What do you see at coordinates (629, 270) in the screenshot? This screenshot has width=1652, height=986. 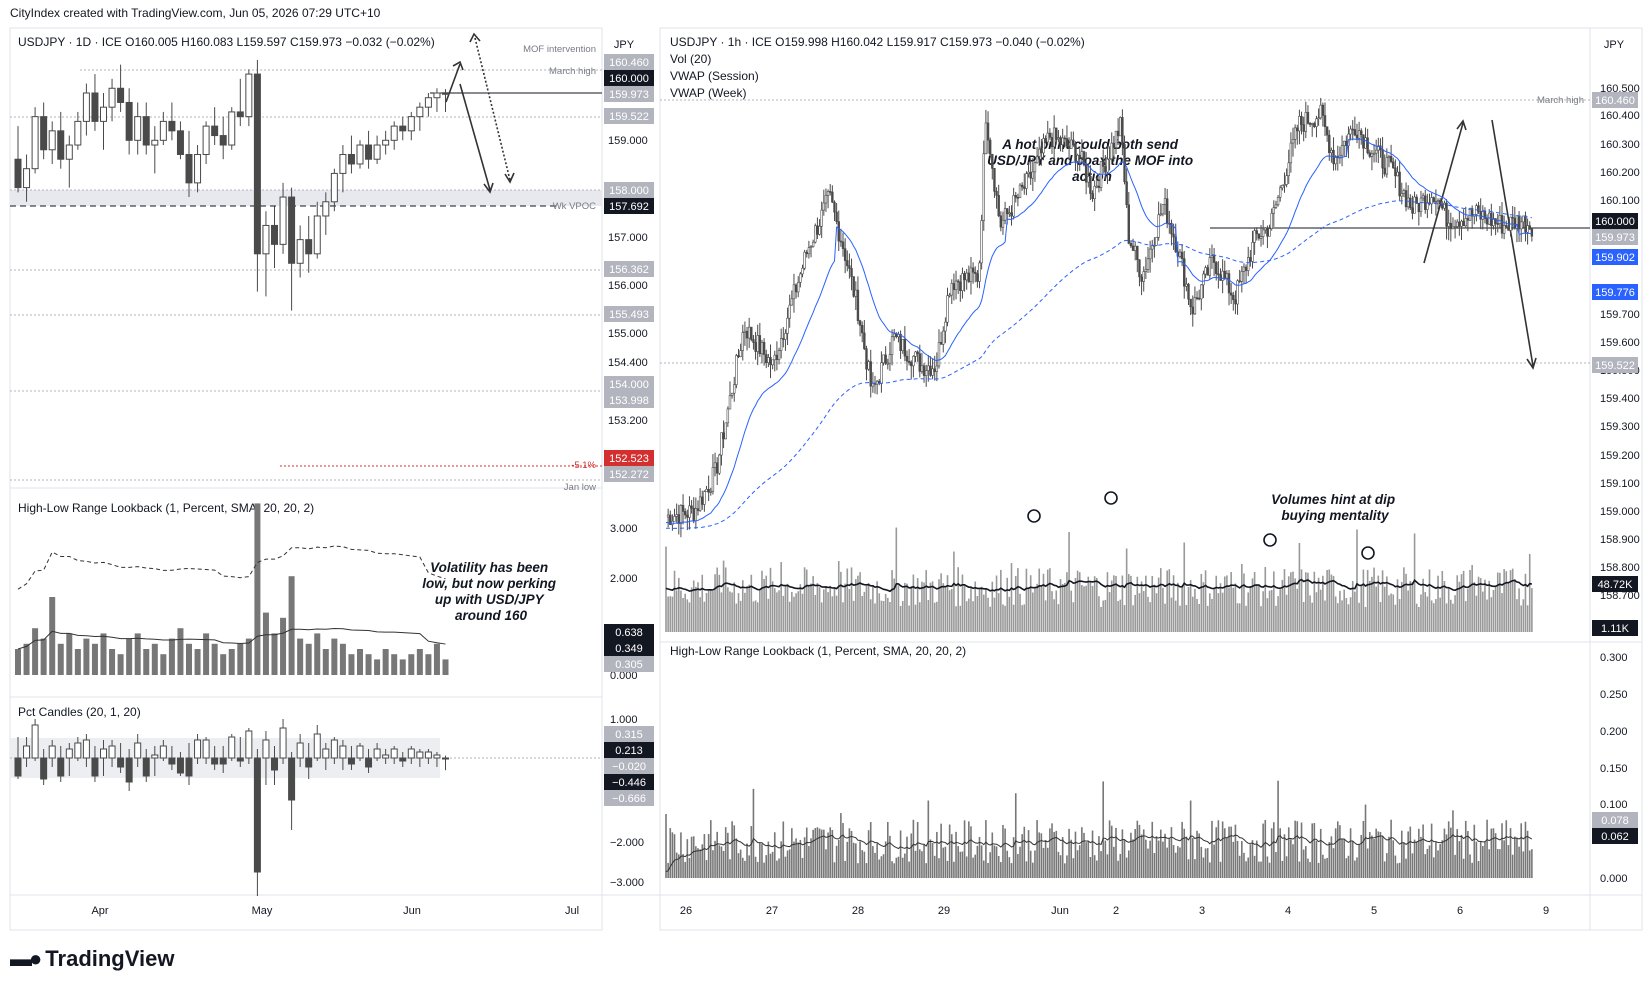 I see `left-price-label: 156.362` at bounding box center [629, 270].